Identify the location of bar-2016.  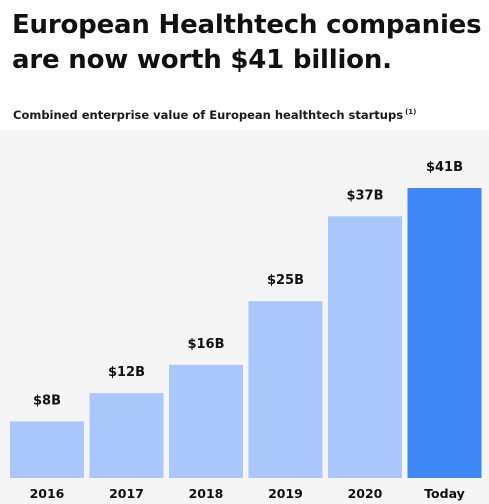
(47, 449).